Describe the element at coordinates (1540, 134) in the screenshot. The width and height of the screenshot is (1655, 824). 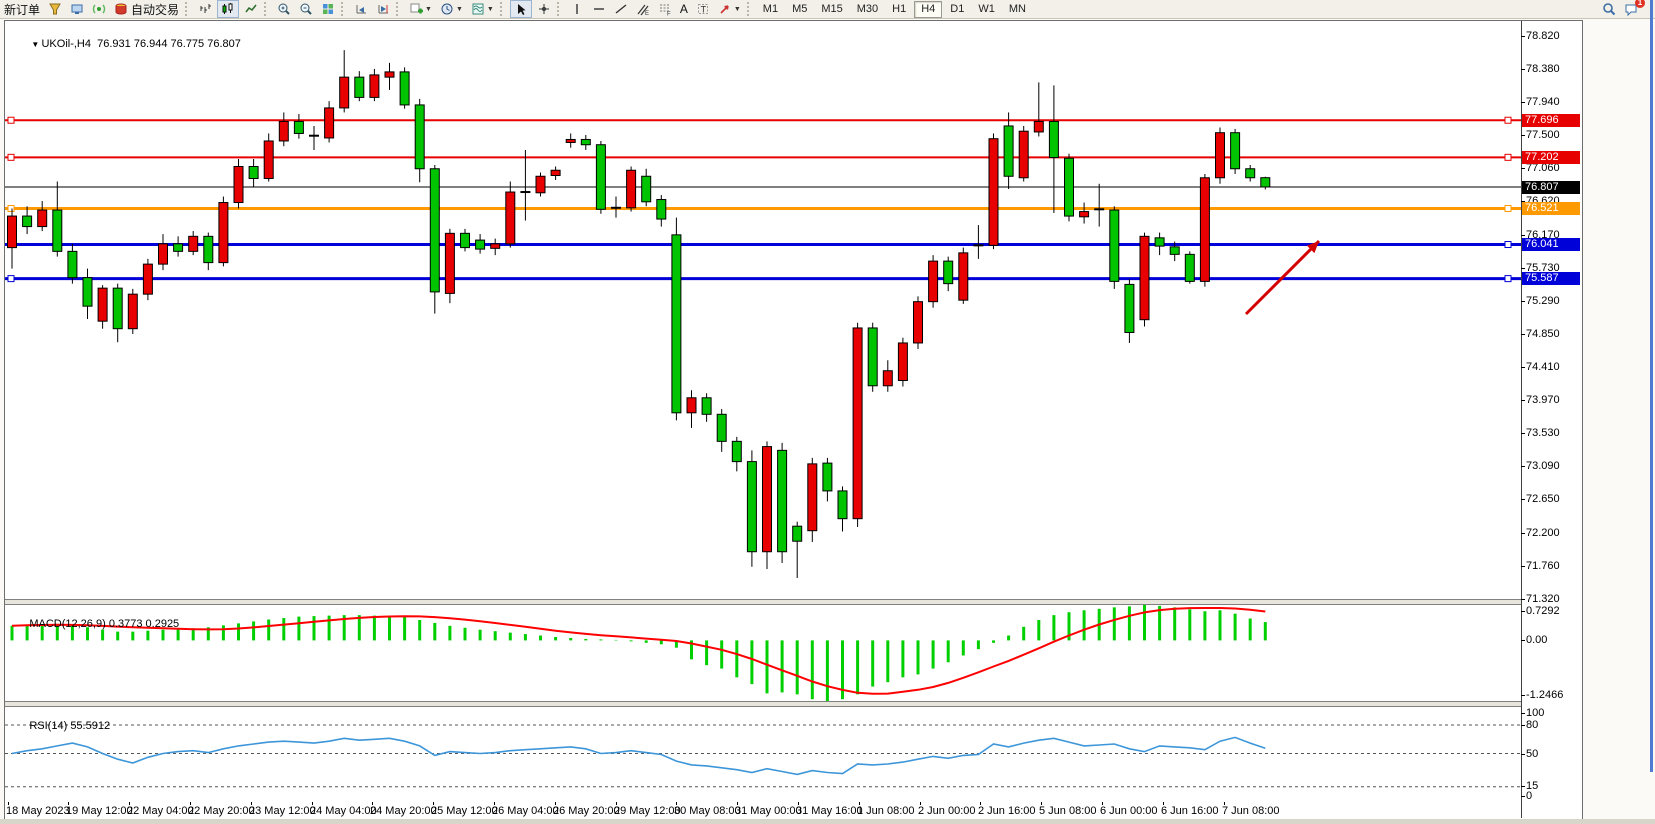
I see `price-tick: 77.500` at that location.